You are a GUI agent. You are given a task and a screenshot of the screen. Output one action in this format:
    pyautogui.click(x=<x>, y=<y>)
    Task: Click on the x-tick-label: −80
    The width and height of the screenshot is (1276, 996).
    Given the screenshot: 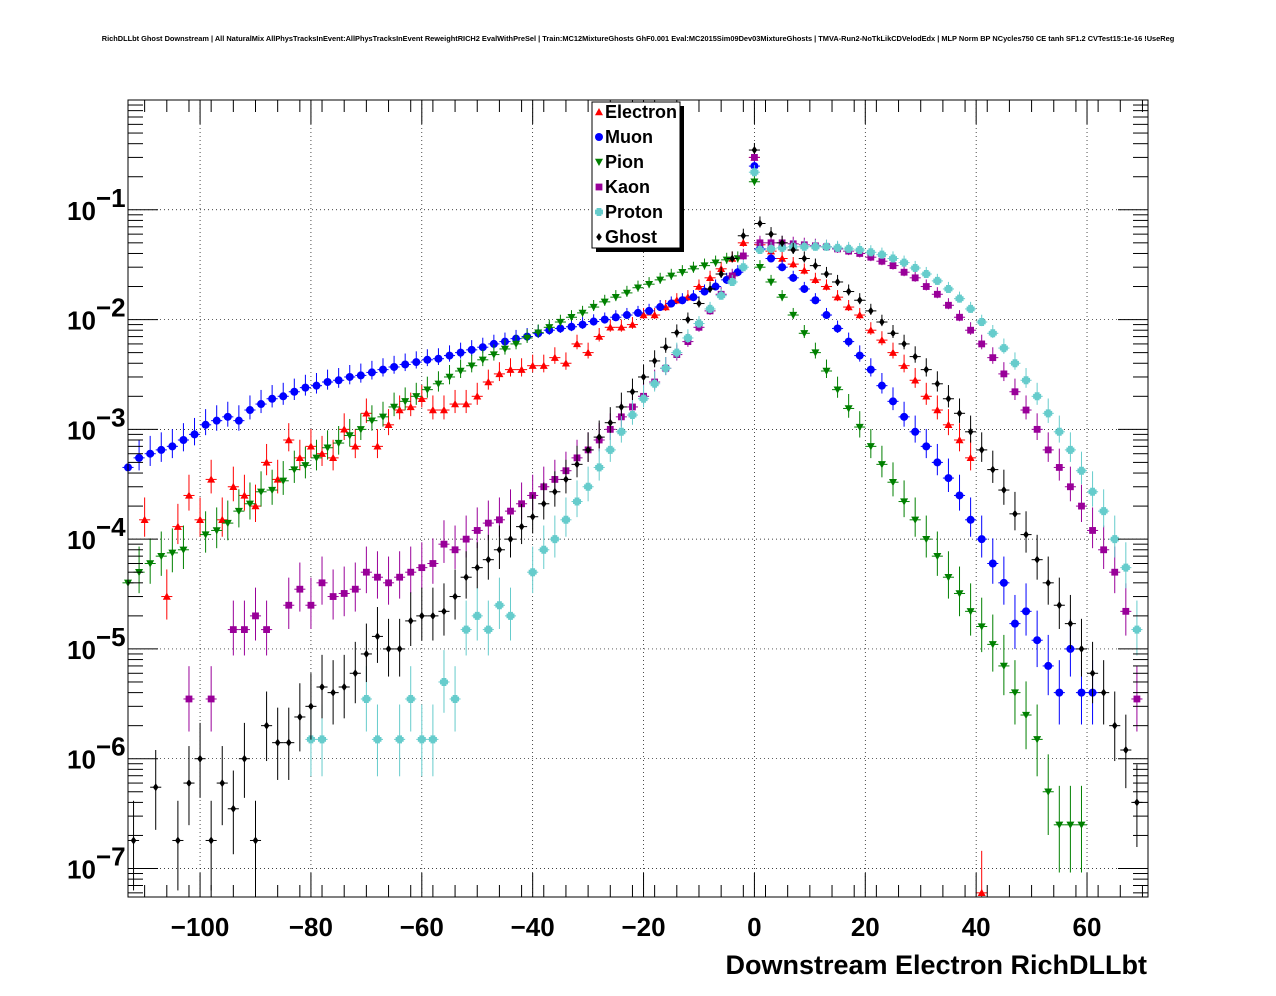 What is the action you would take?
    pyautogui.click(x=311, y=927)
    